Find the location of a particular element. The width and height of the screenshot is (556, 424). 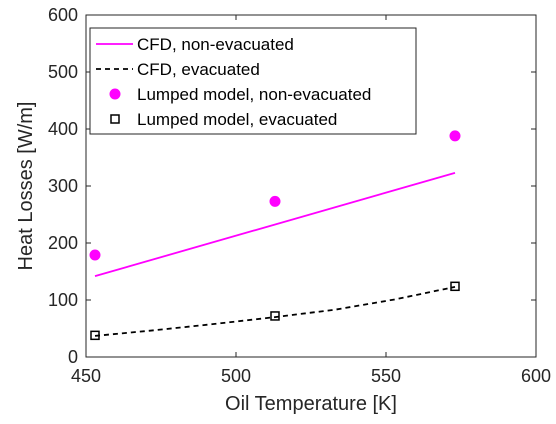

legend-label: CFD, evacuated is located at coordinates (198, 69).